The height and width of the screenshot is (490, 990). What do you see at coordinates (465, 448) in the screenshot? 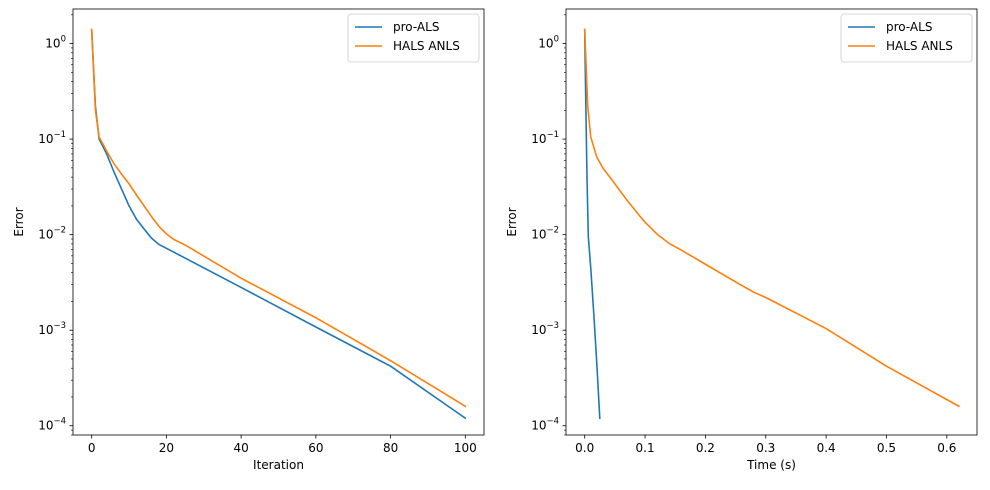
I see `x-tick-label: 100` at bounding box center [465, 448].